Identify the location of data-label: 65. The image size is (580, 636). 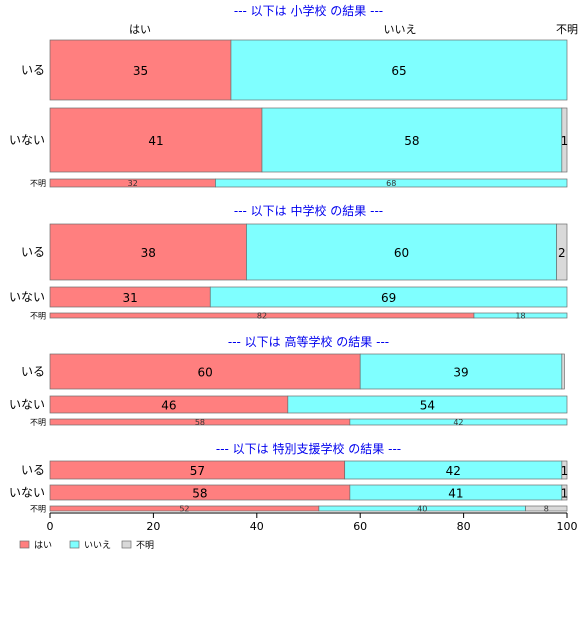
(398, 71).